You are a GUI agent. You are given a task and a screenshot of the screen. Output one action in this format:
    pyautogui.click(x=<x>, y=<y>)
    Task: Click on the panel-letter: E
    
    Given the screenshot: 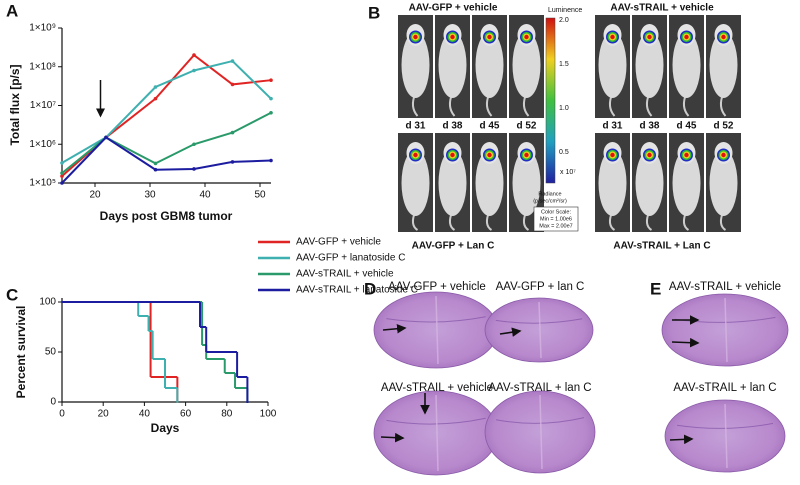 What is the action you would take?
    pyautogui.click(x=655, y=288)
    